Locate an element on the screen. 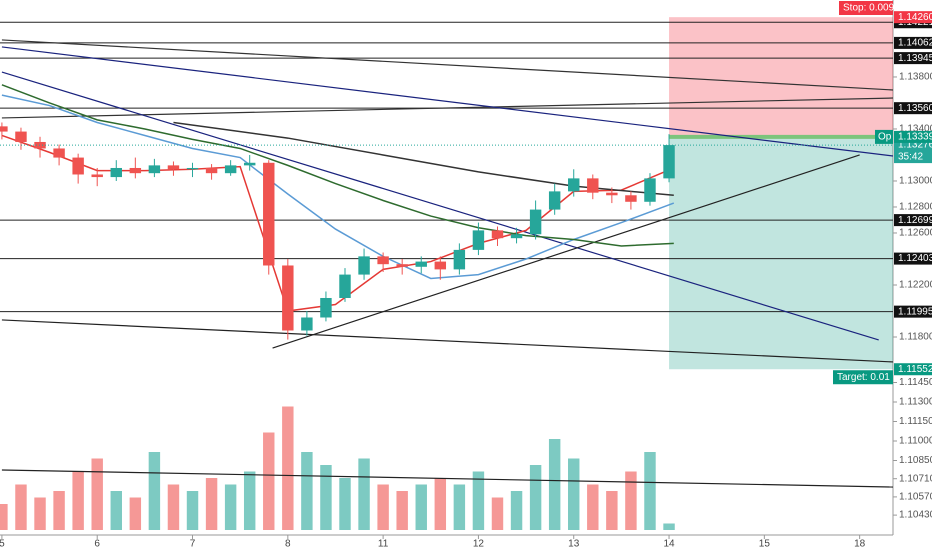  x-tick-label: 14 is located at coordinates (669, 544).